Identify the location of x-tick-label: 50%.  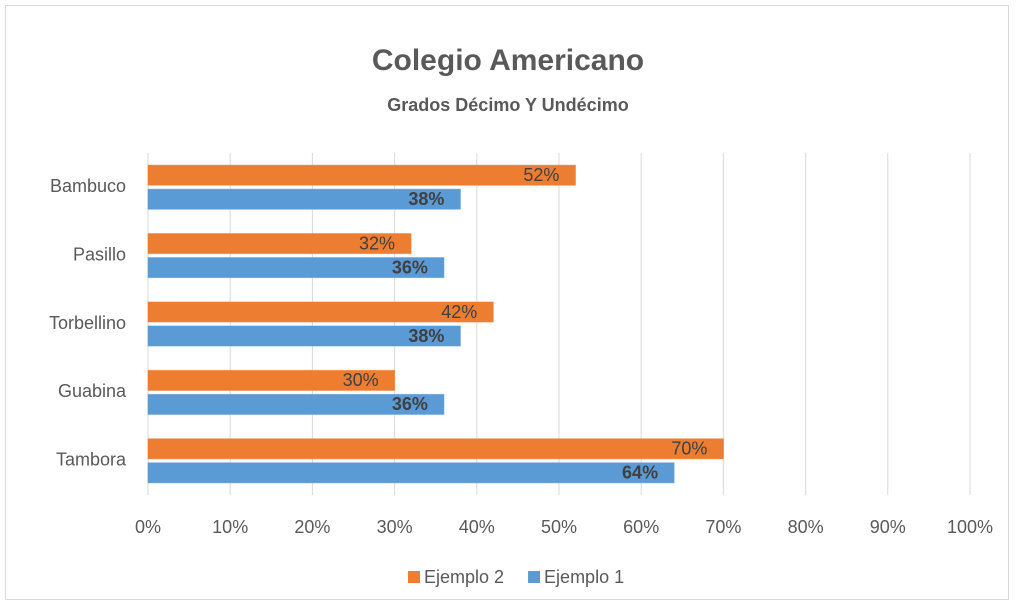
(559, 527).